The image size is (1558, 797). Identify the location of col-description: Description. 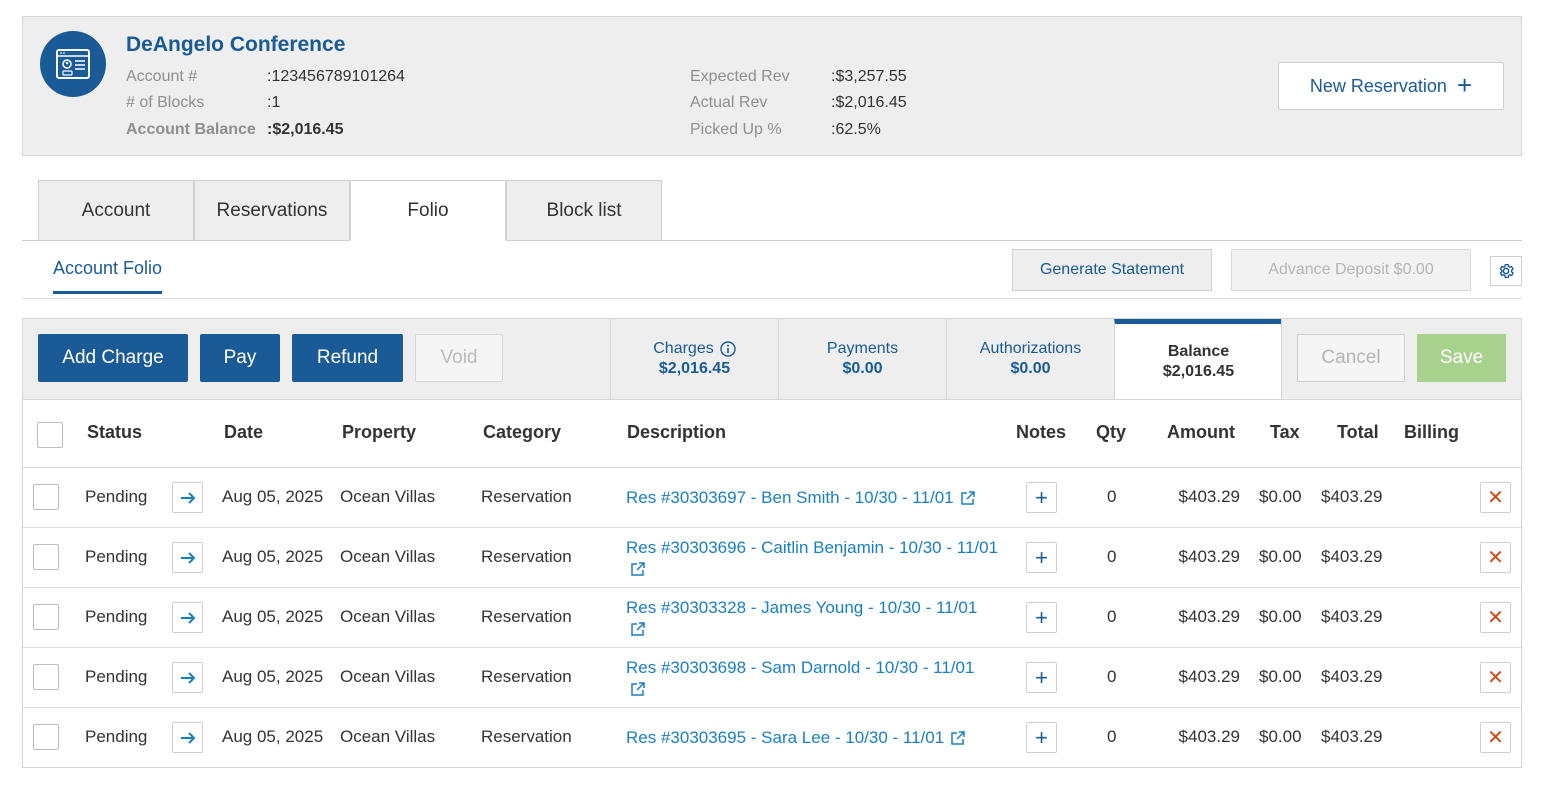
(677, 432).